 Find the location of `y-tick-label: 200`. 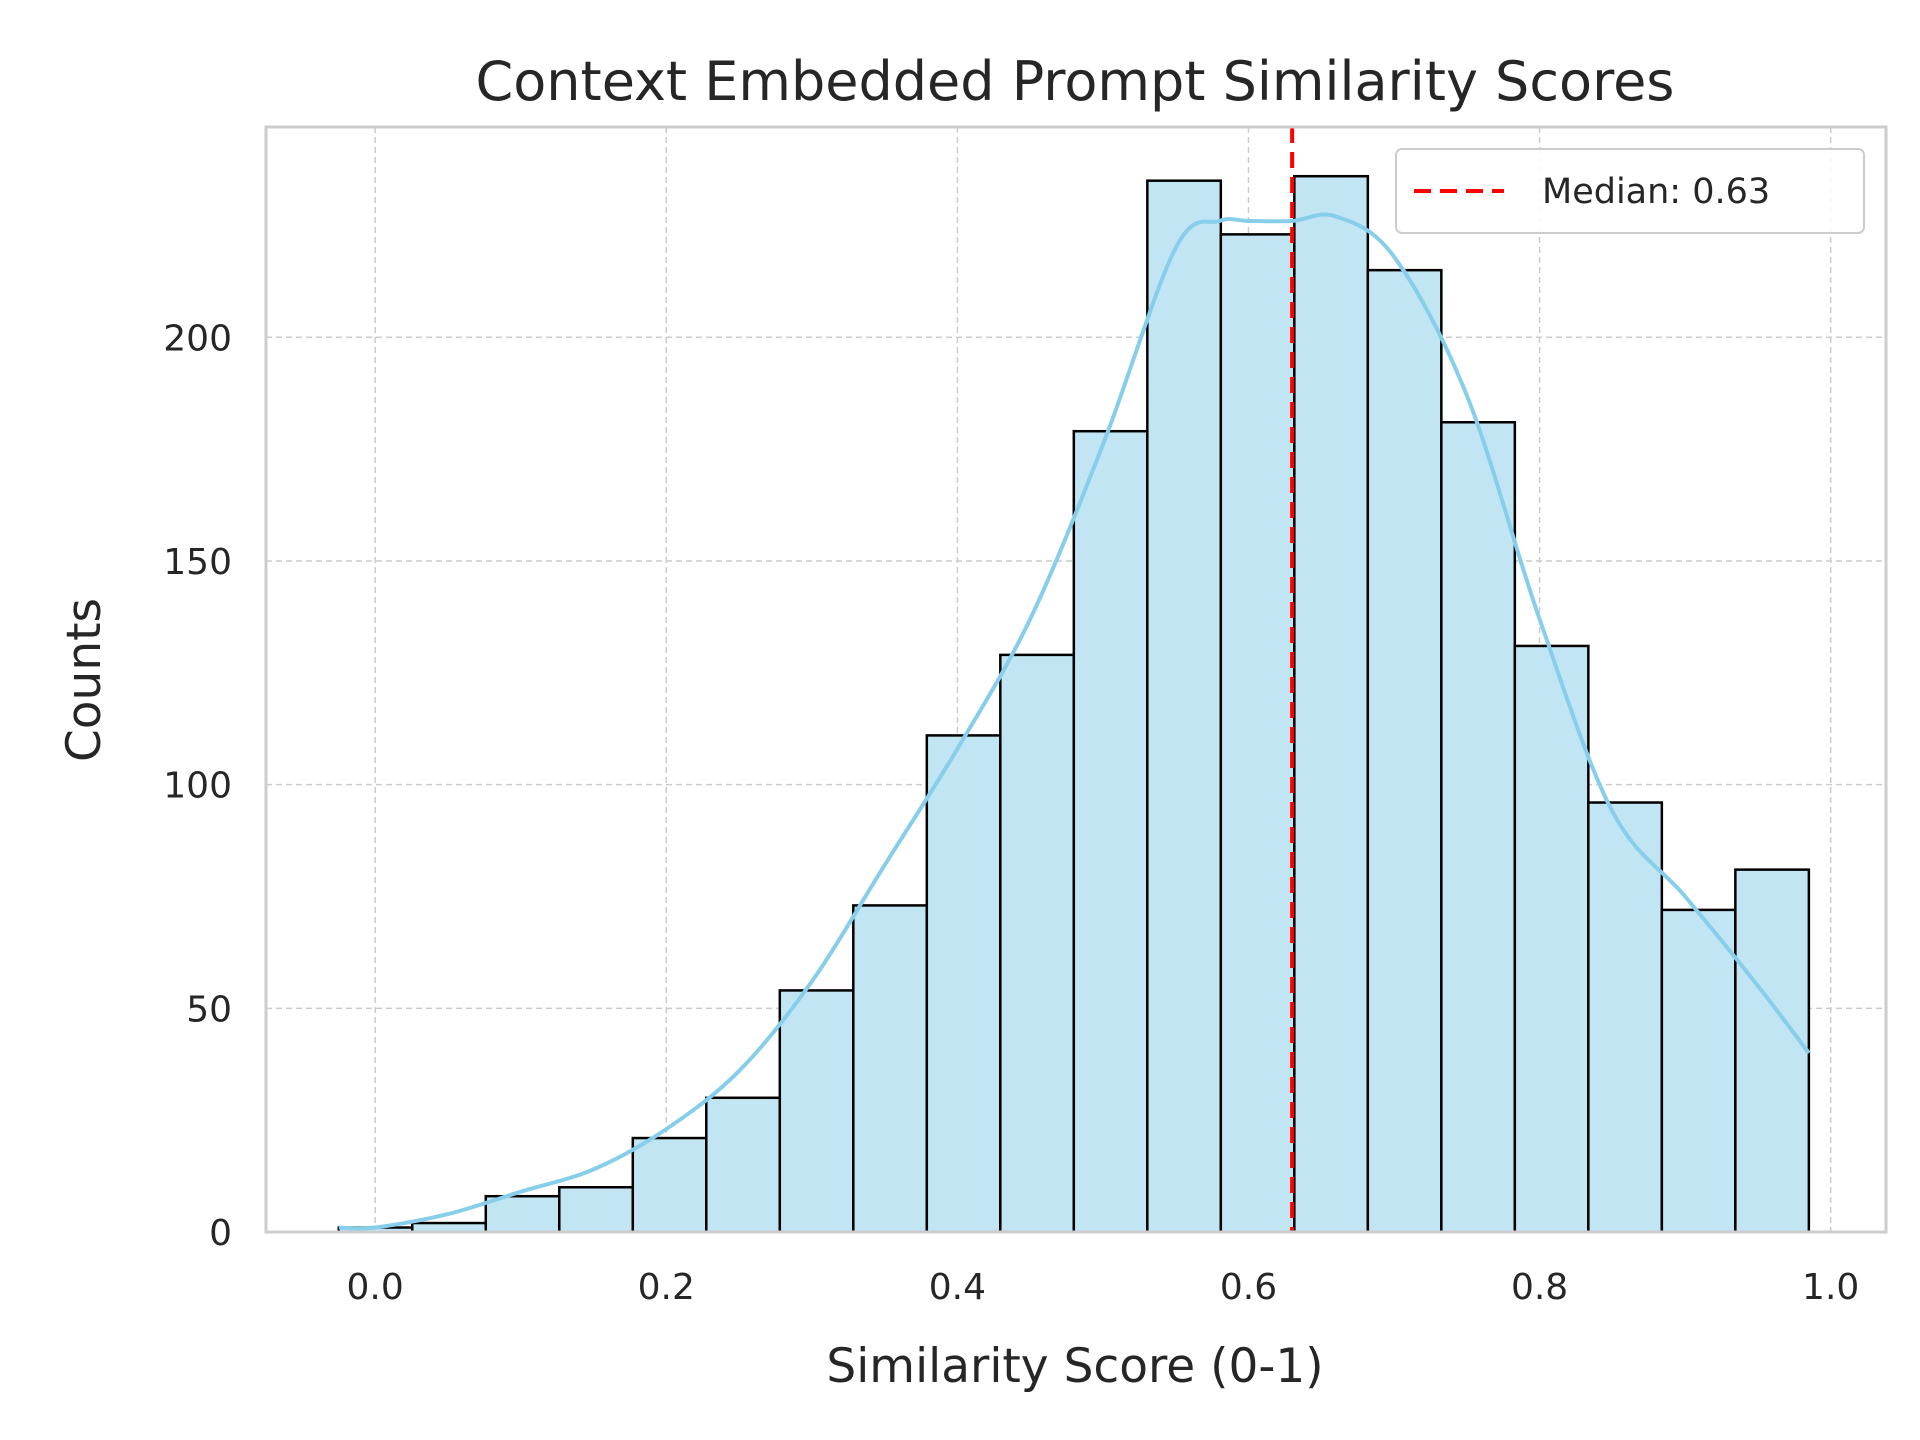

y-tick-label: 200 is located at coordinates (197, 338).